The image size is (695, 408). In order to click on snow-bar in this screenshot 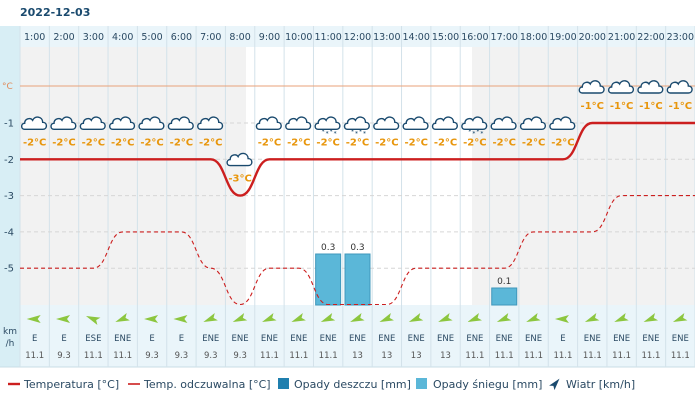, I will do `click(357, 279)`.